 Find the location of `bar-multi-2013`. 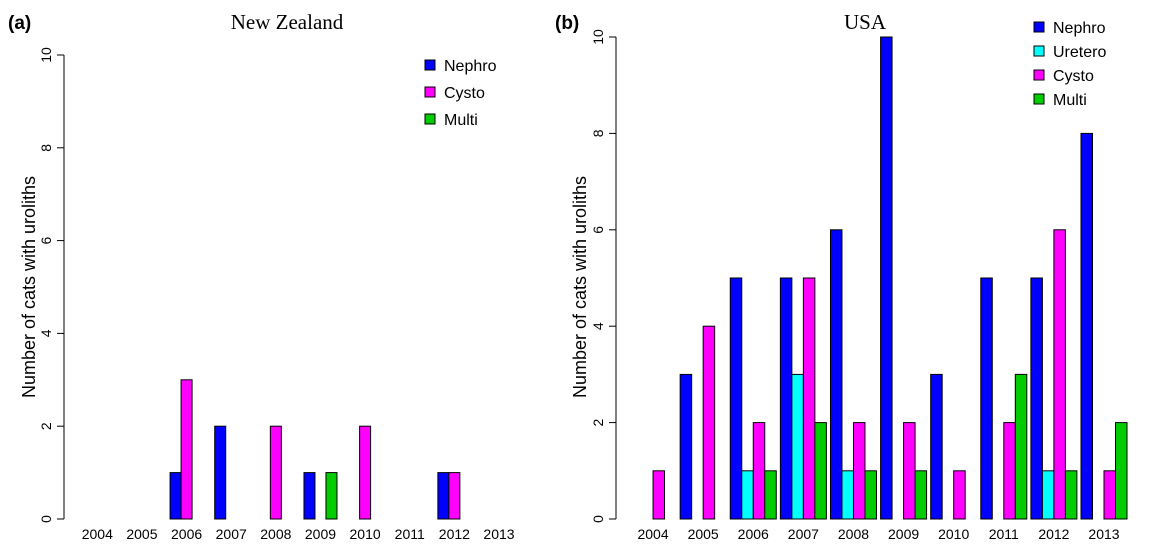

bar-multi-2013 is located at coordinates (1121, 471).